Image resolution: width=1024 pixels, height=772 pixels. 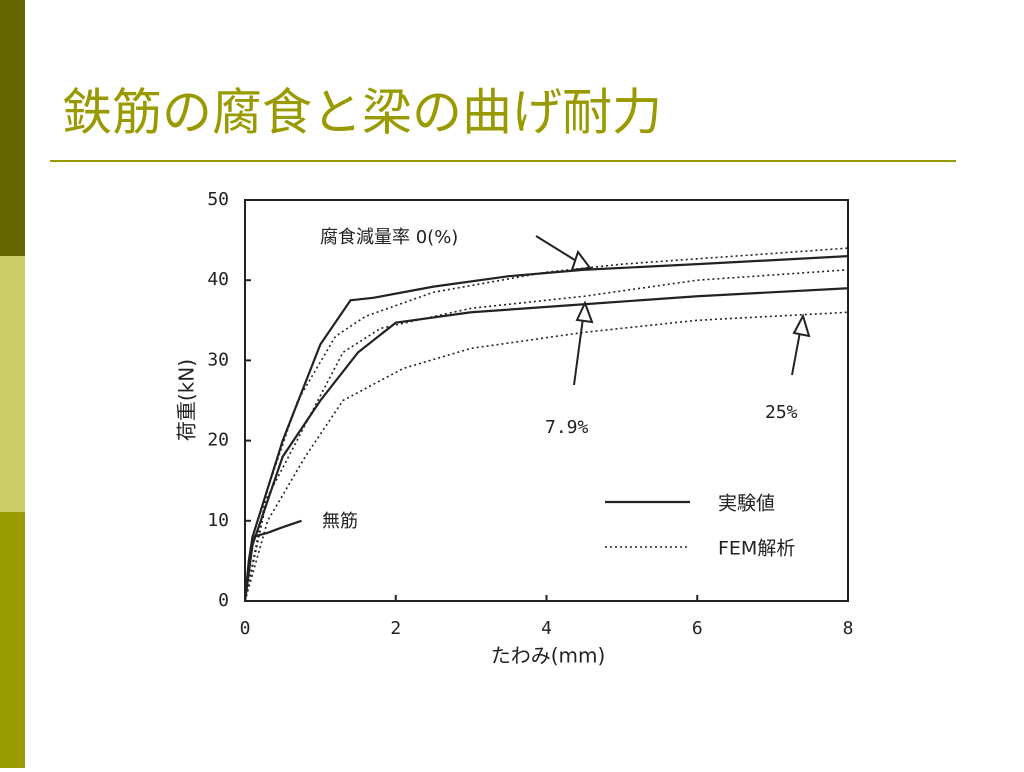 What do you see at coordinates (218, 199) in the screenshot?
I see `y-tick-label: 50` at bounding box center [218, 199].